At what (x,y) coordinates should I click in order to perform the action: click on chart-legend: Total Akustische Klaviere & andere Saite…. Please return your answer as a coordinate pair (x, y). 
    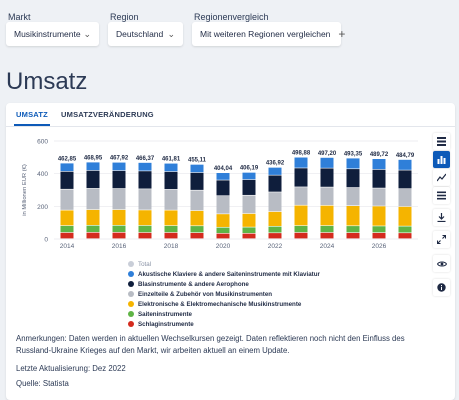
    Looking at the image, I should click on (224, 294).